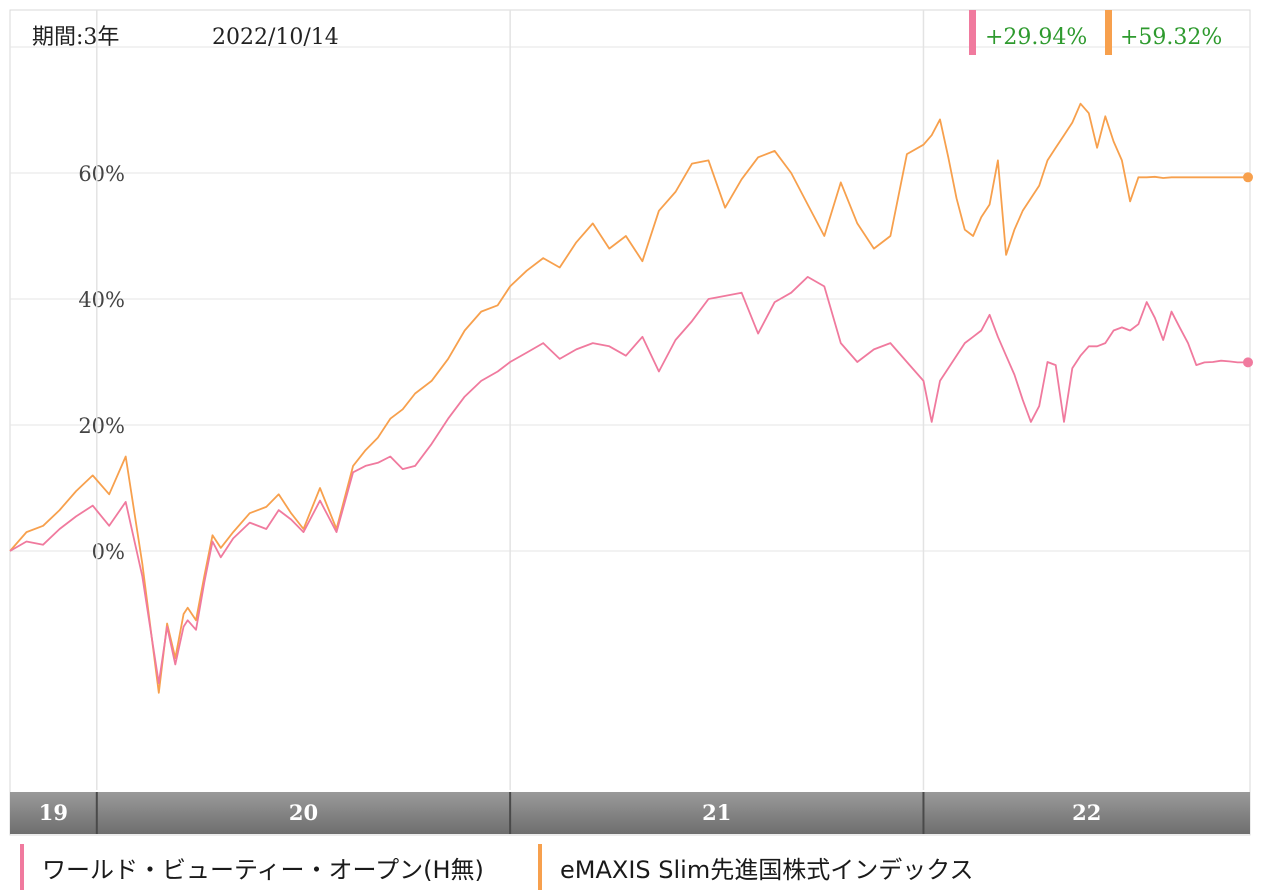  I want to click on date-label: 2022/10/14, so click(275, 37).